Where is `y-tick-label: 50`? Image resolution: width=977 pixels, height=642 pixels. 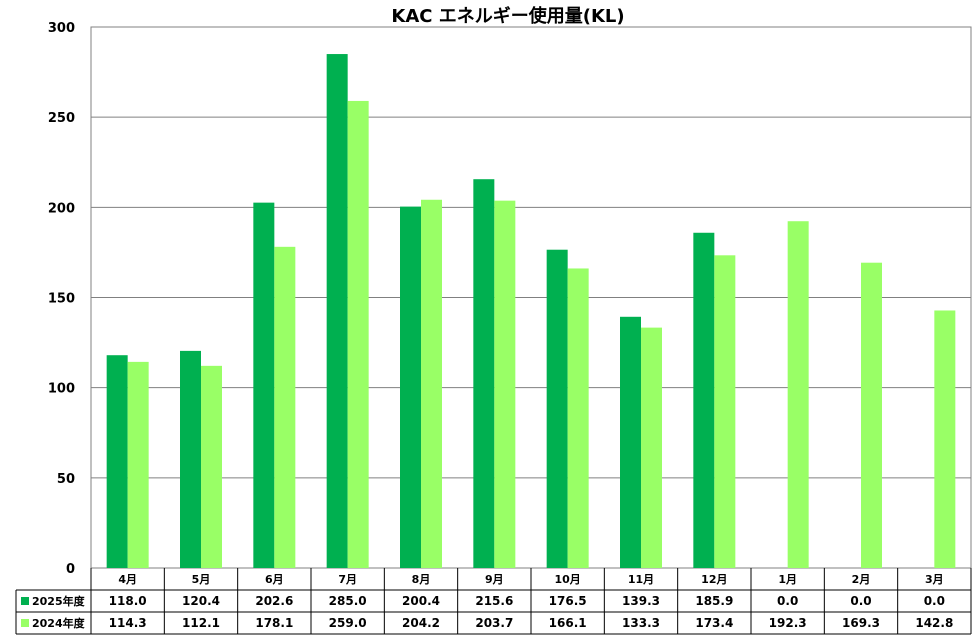
y-tick-label: 50 is located at coordinates (66, 479).